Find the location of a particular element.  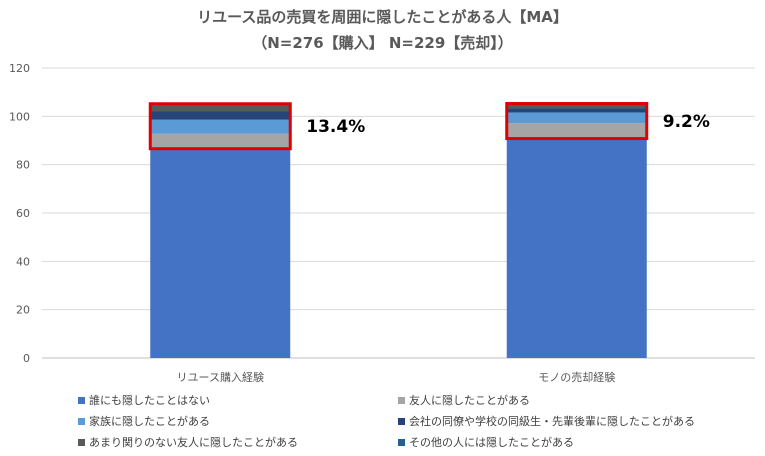

legend-label: 会社の同僚や学校の同級生・先輩後輩に隠したことがある is located at coordinates (552, 421).